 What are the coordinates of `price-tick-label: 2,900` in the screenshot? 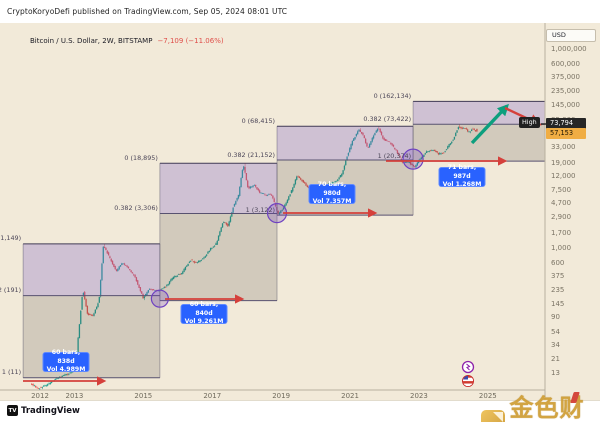 It's located at (561, 217).